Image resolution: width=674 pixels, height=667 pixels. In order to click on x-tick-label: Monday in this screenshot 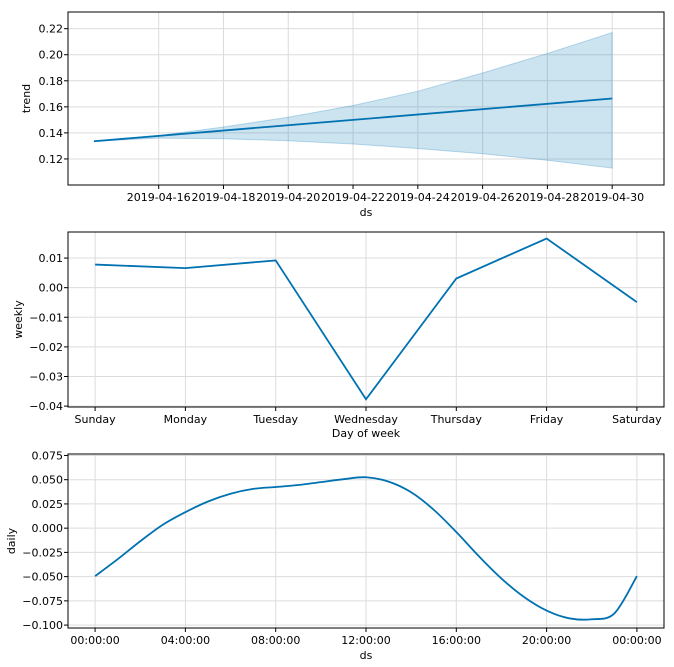, I will do `click(186, 419)`.